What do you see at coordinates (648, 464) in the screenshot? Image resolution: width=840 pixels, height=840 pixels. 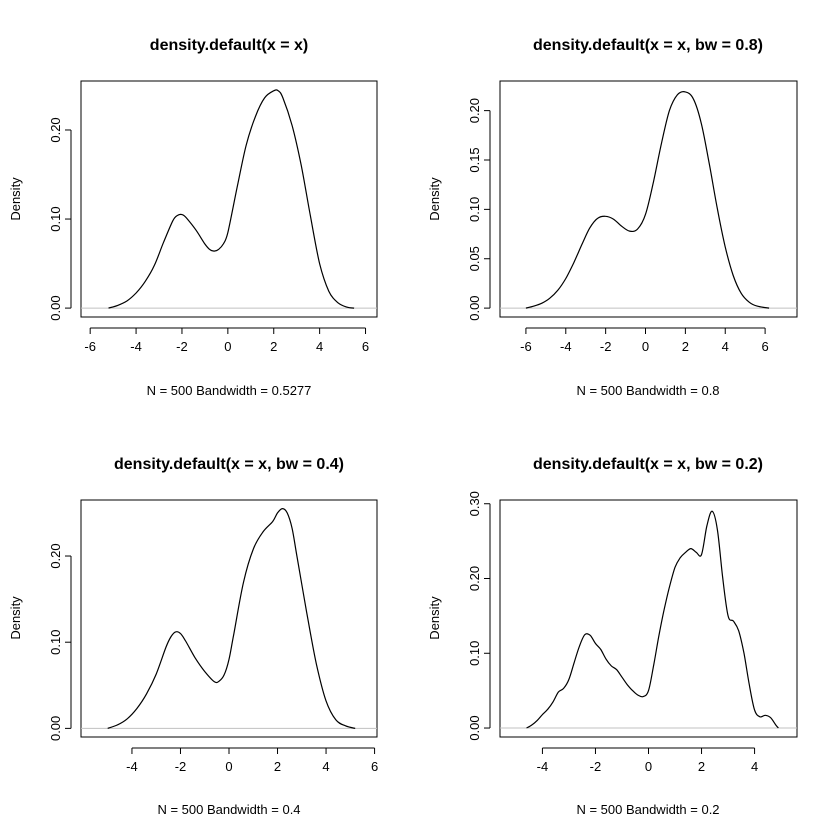 I see `panel-title: density.default(x = x, bw = 0.2)` at bounding box center [648, 464].